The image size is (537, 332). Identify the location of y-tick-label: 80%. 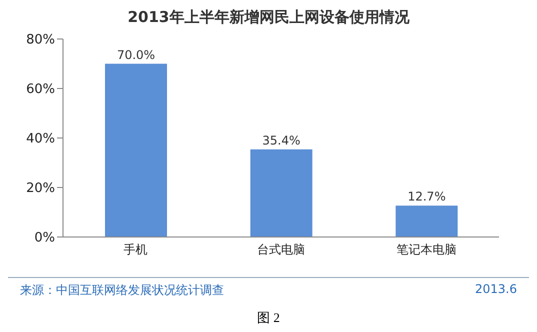
(40, 40).